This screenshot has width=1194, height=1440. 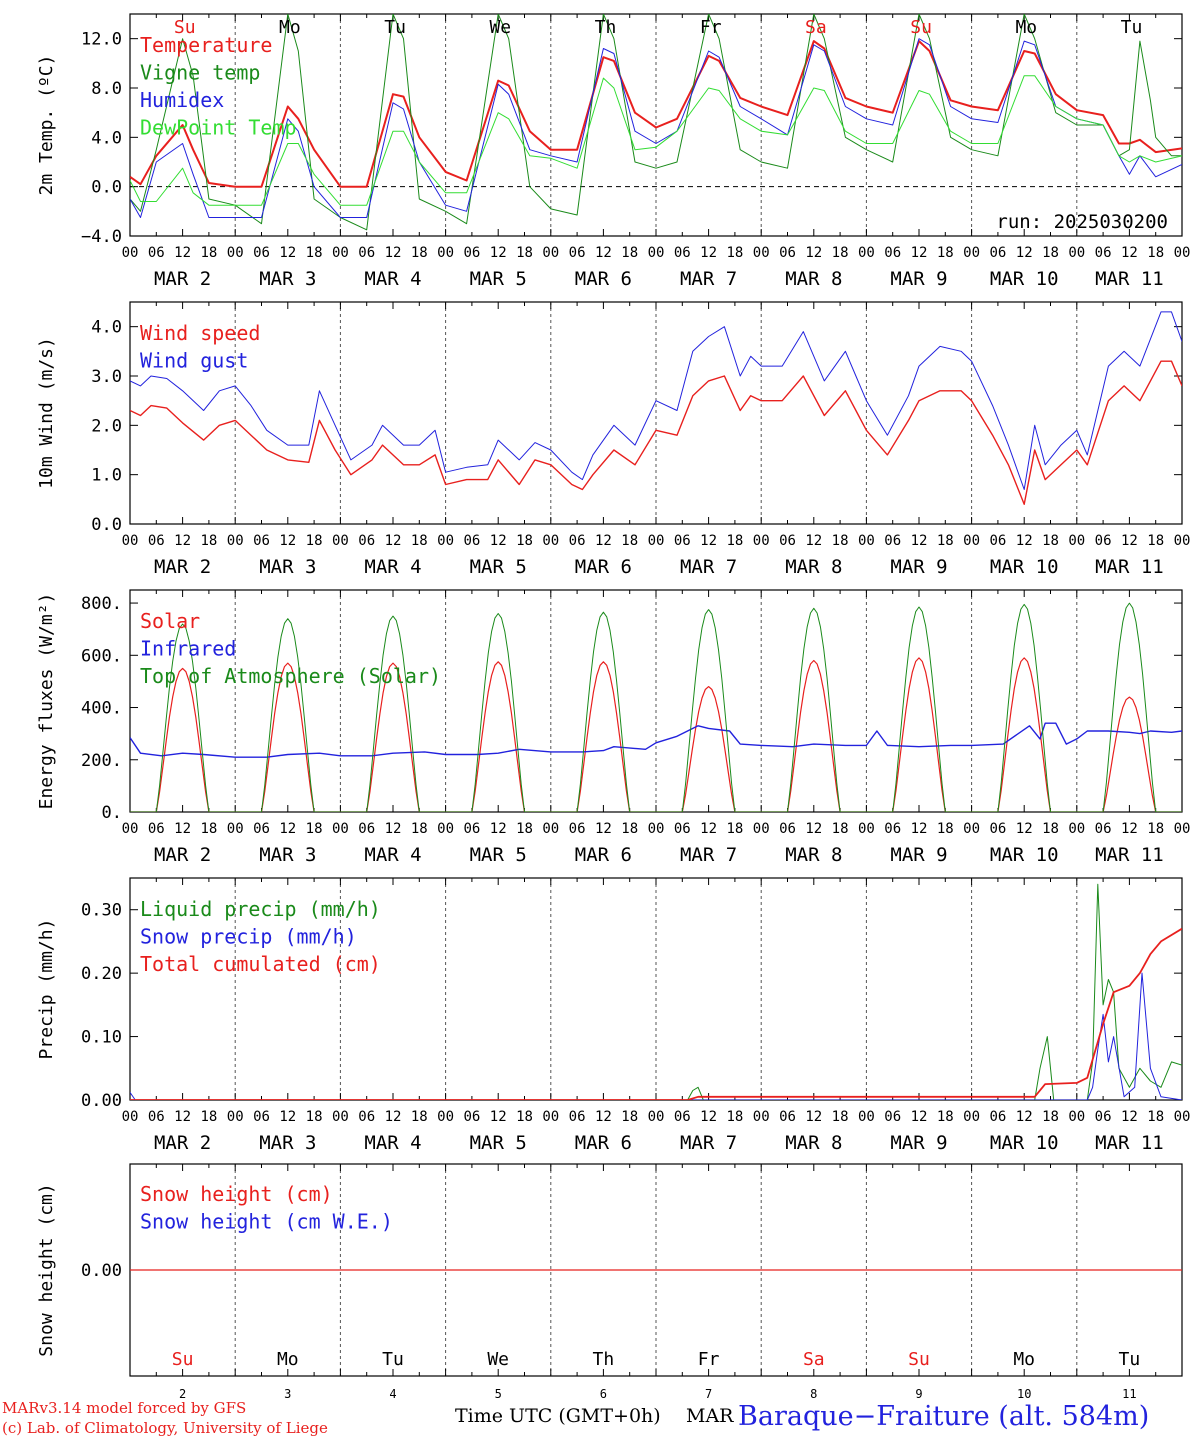 I want to click on series-line-snow-precip-mm-h, so click(x=656, y=1036).